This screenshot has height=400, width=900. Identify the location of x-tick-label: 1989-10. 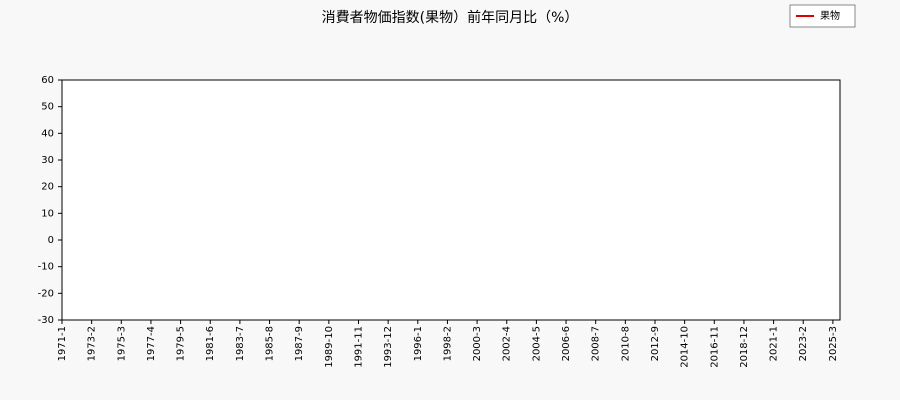
(329, 347).